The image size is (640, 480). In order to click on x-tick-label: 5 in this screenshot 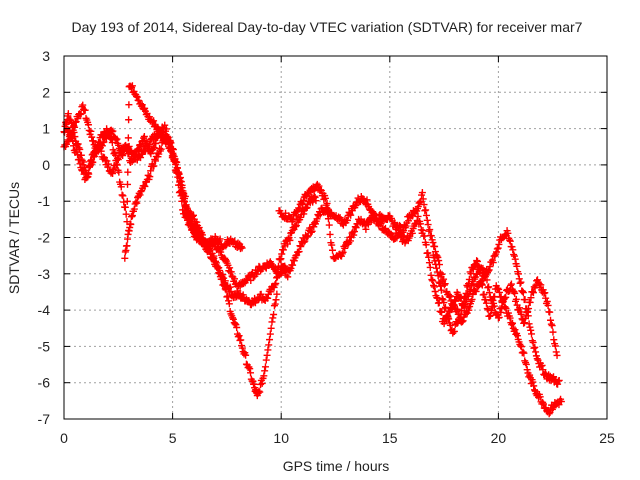, I will do `click(173, 438)`.